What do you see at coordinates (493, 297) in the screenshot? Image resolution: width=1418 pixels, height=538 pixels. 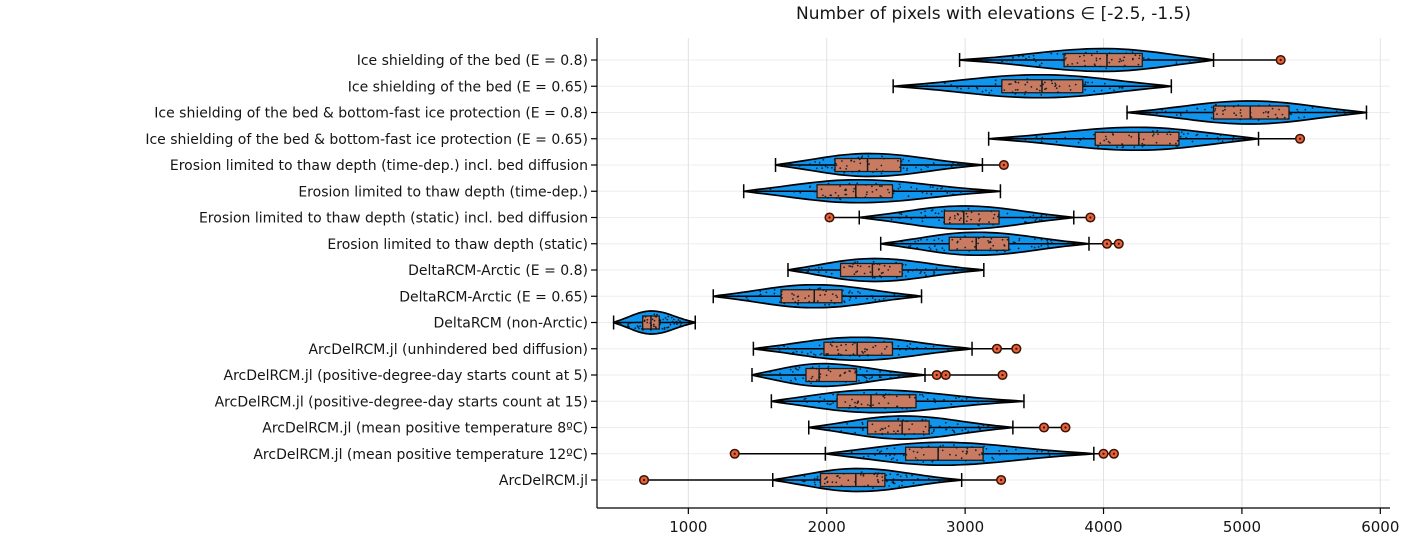 I see `category-label: DeltaRCM-Arctic (E = 0.65)` at bounding box center [493, 297].